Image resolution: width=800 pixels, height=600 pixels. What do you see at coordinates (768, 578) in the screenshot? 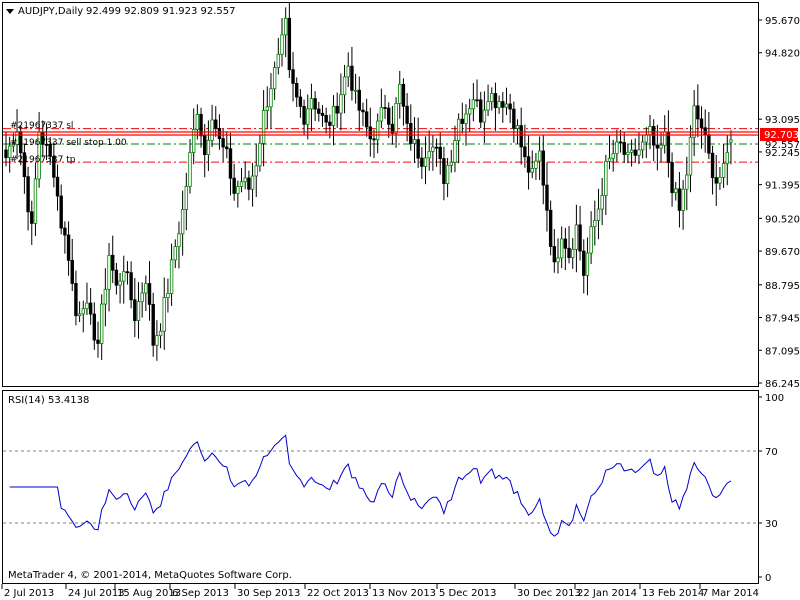
I see `rsi-tick-label: 0` at bounding box center [768, 578].